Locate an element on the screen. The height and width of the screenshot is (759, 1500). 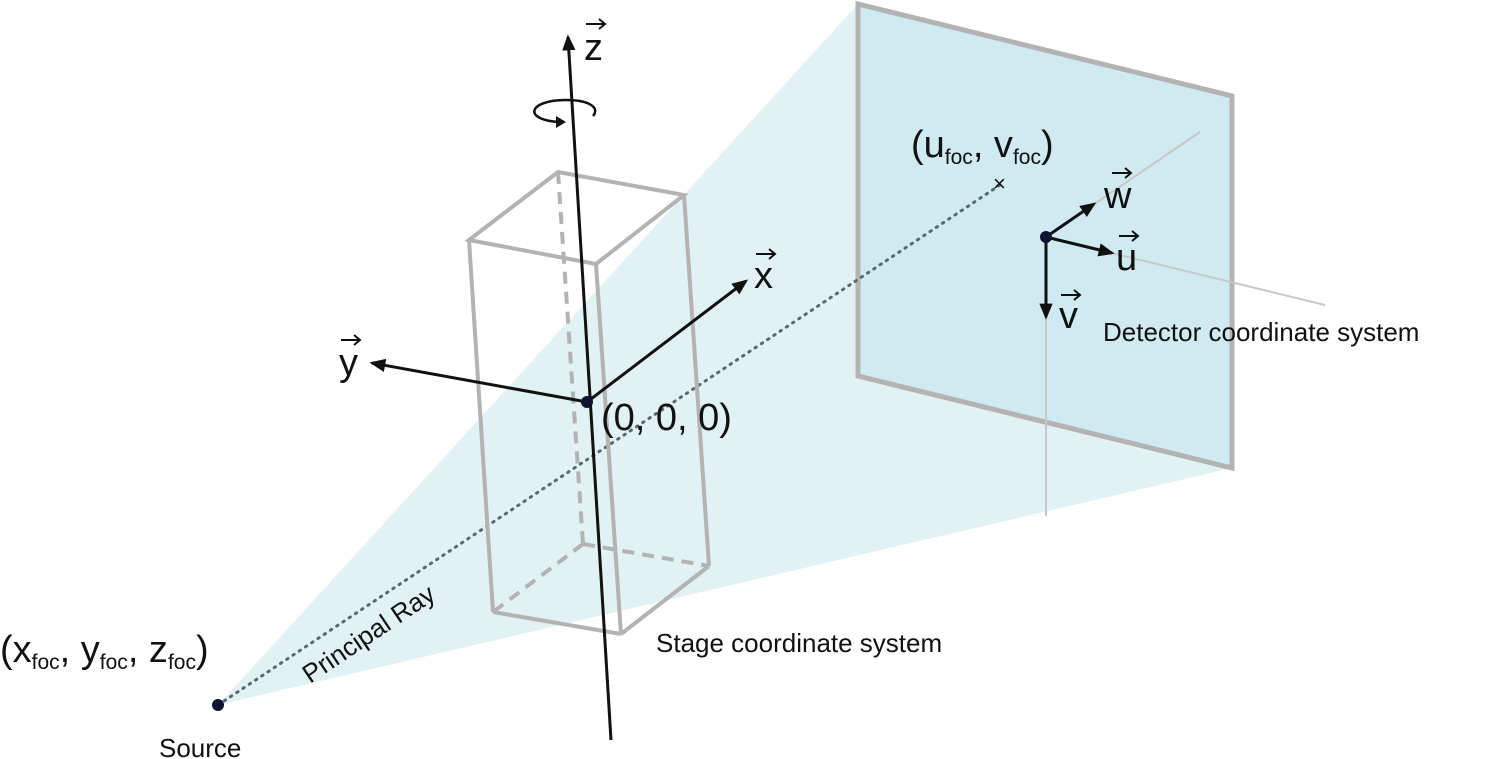
z-axis is located at coordinates (587, 387).